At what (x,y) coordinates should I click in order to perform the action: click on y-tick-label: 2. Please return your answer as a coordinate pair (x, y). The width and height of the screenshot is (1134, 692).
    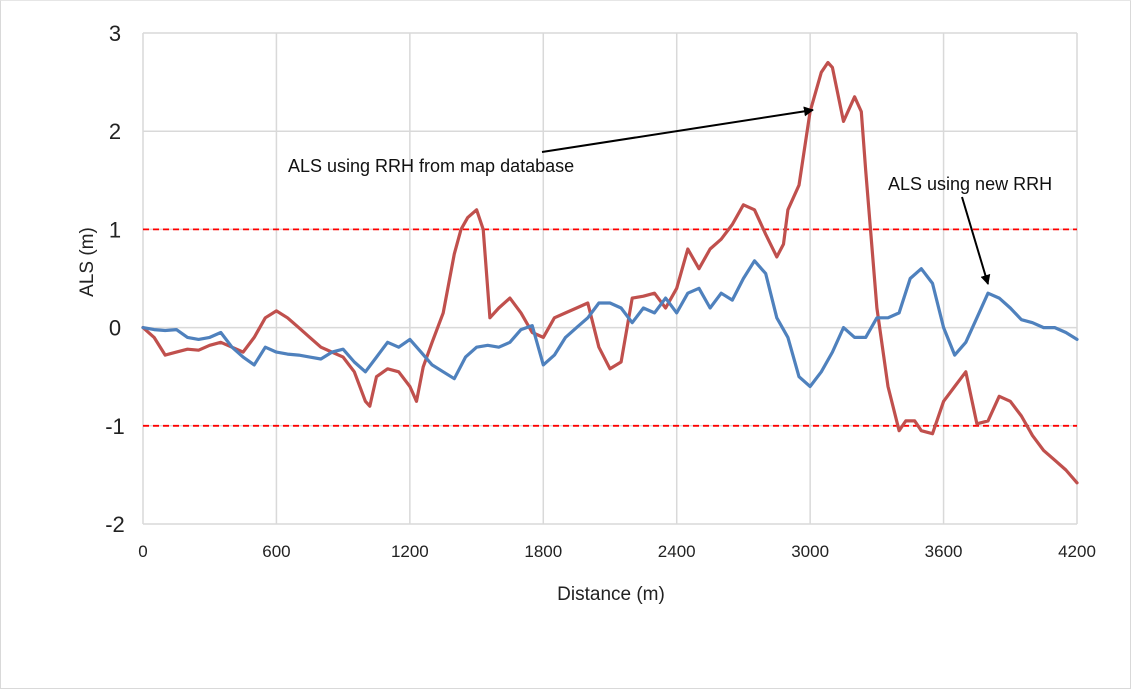
    Looking at the image, I should click on (115, 131).